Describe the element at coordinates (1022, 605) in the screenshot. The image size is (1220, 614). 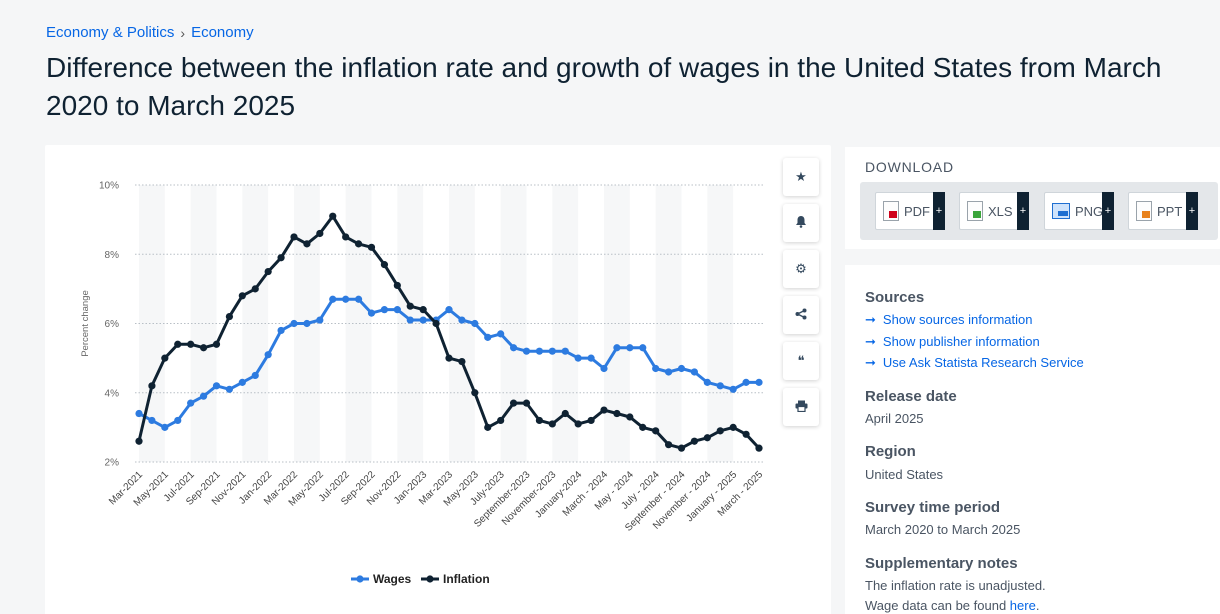
I see `wage-data-link: here` at that location.